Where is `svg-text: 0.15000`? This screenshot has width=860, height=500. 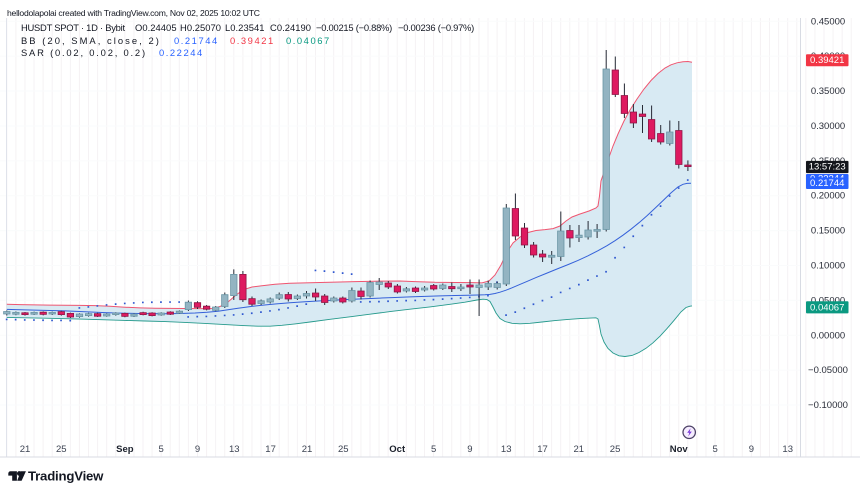
svg-text: 0.15000 is located at coordinates (828, 231).